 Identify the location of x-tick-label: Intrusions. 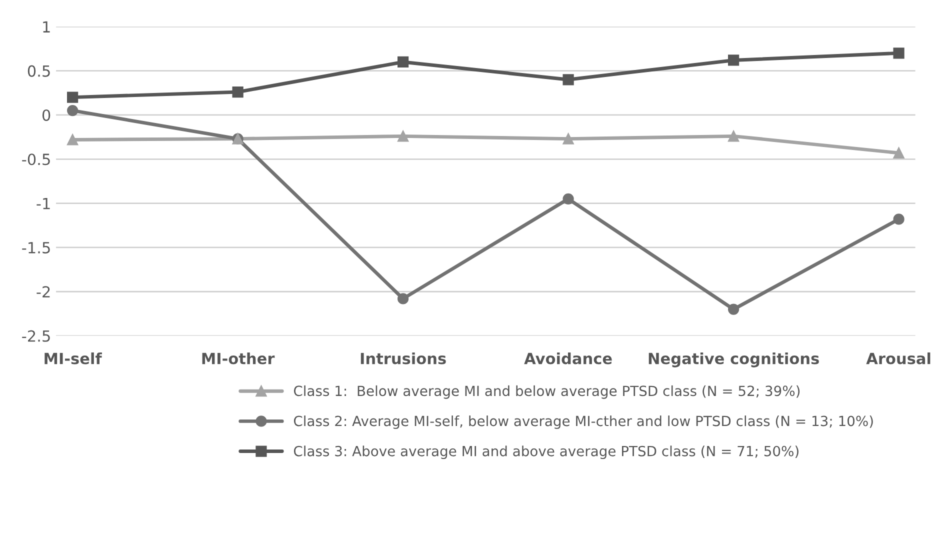
(403, 358).